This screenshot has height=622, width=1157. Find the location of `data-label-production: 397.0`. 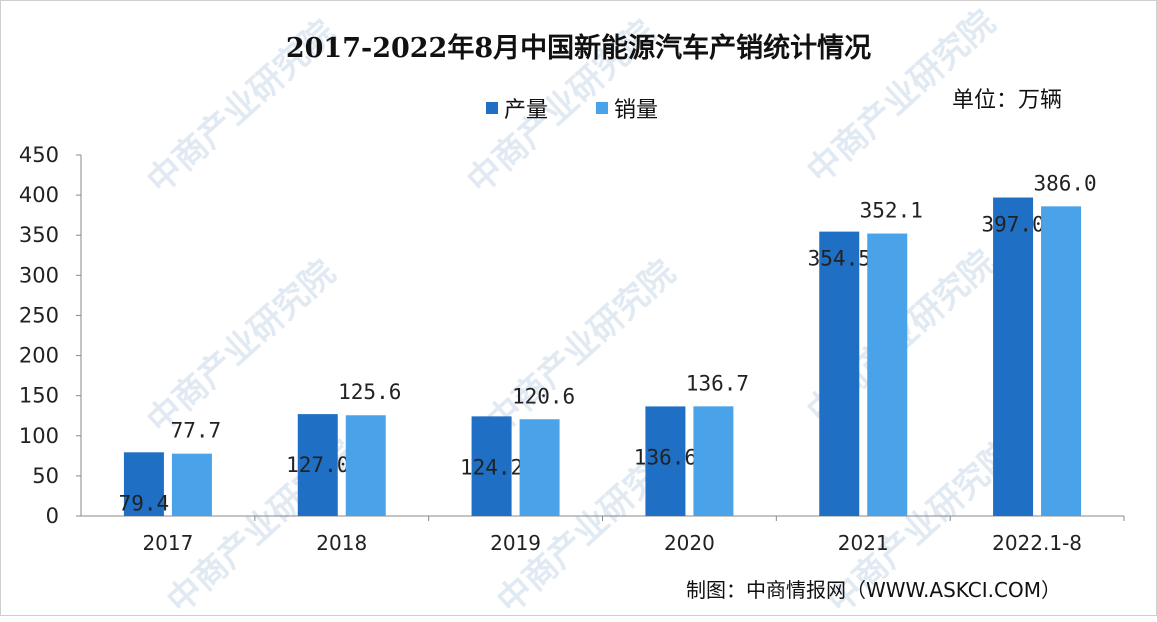

data-label-production: 397.0 is located at coordinates (1012, 225).